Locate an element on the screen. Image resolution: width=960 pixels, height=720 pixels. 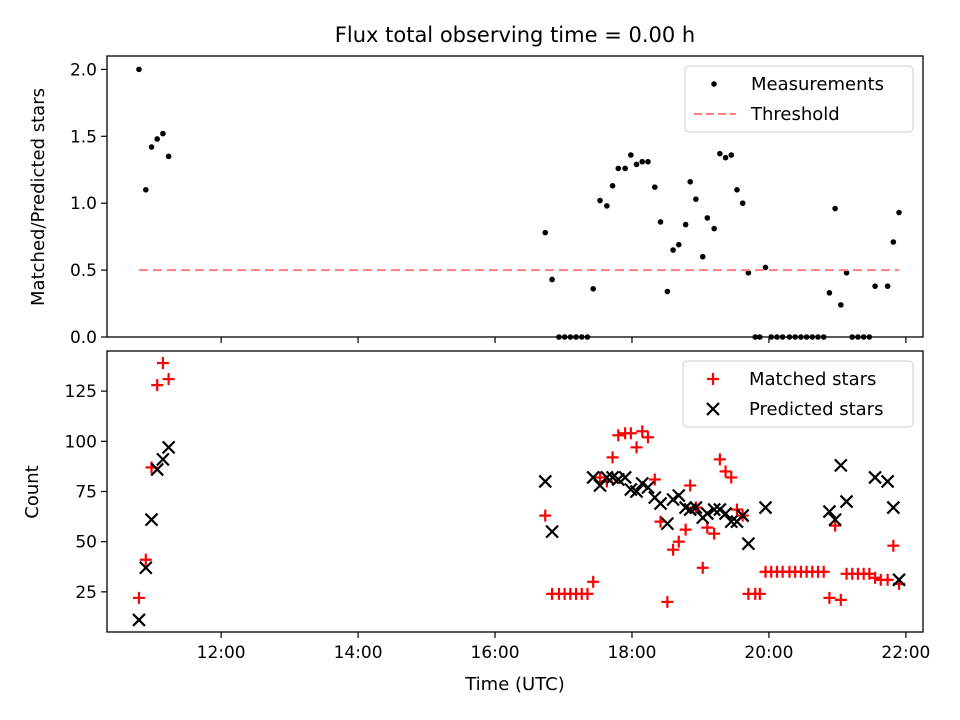
y-tick-label: 100 is located at coordinates (81, 442).